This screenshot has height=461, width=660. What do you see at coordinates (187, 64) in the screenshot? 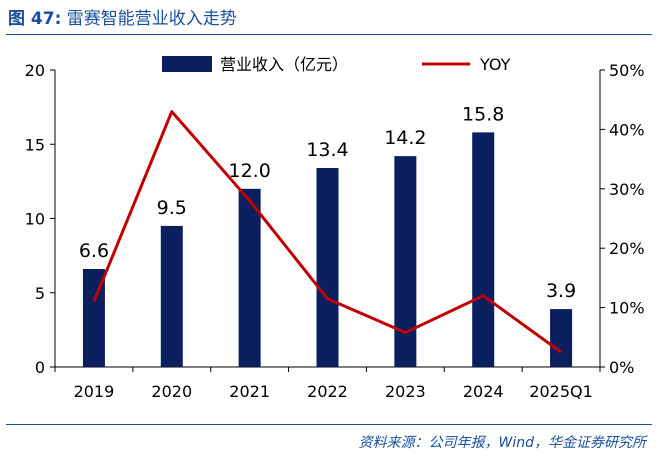
I see `legend-bar-swatch` at bounding box center [187, 64].